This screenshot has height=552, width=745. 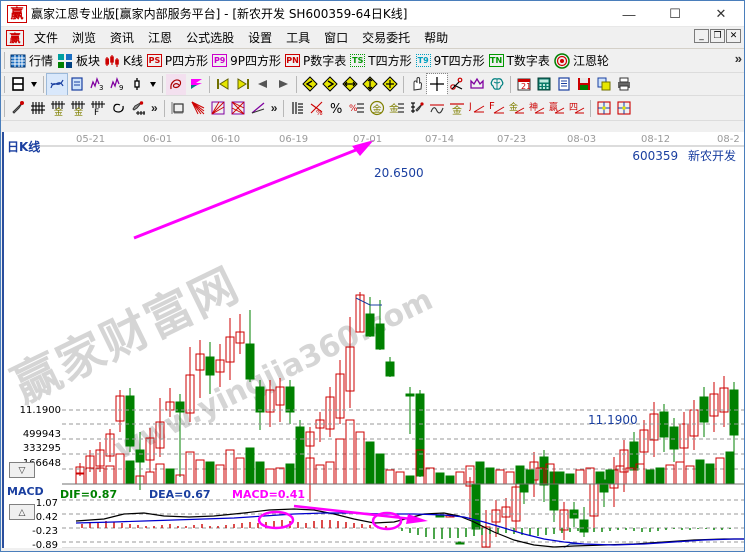 I want to click on toolbar-9p-square: P9 9P四方形, so click(x=246, y=60).